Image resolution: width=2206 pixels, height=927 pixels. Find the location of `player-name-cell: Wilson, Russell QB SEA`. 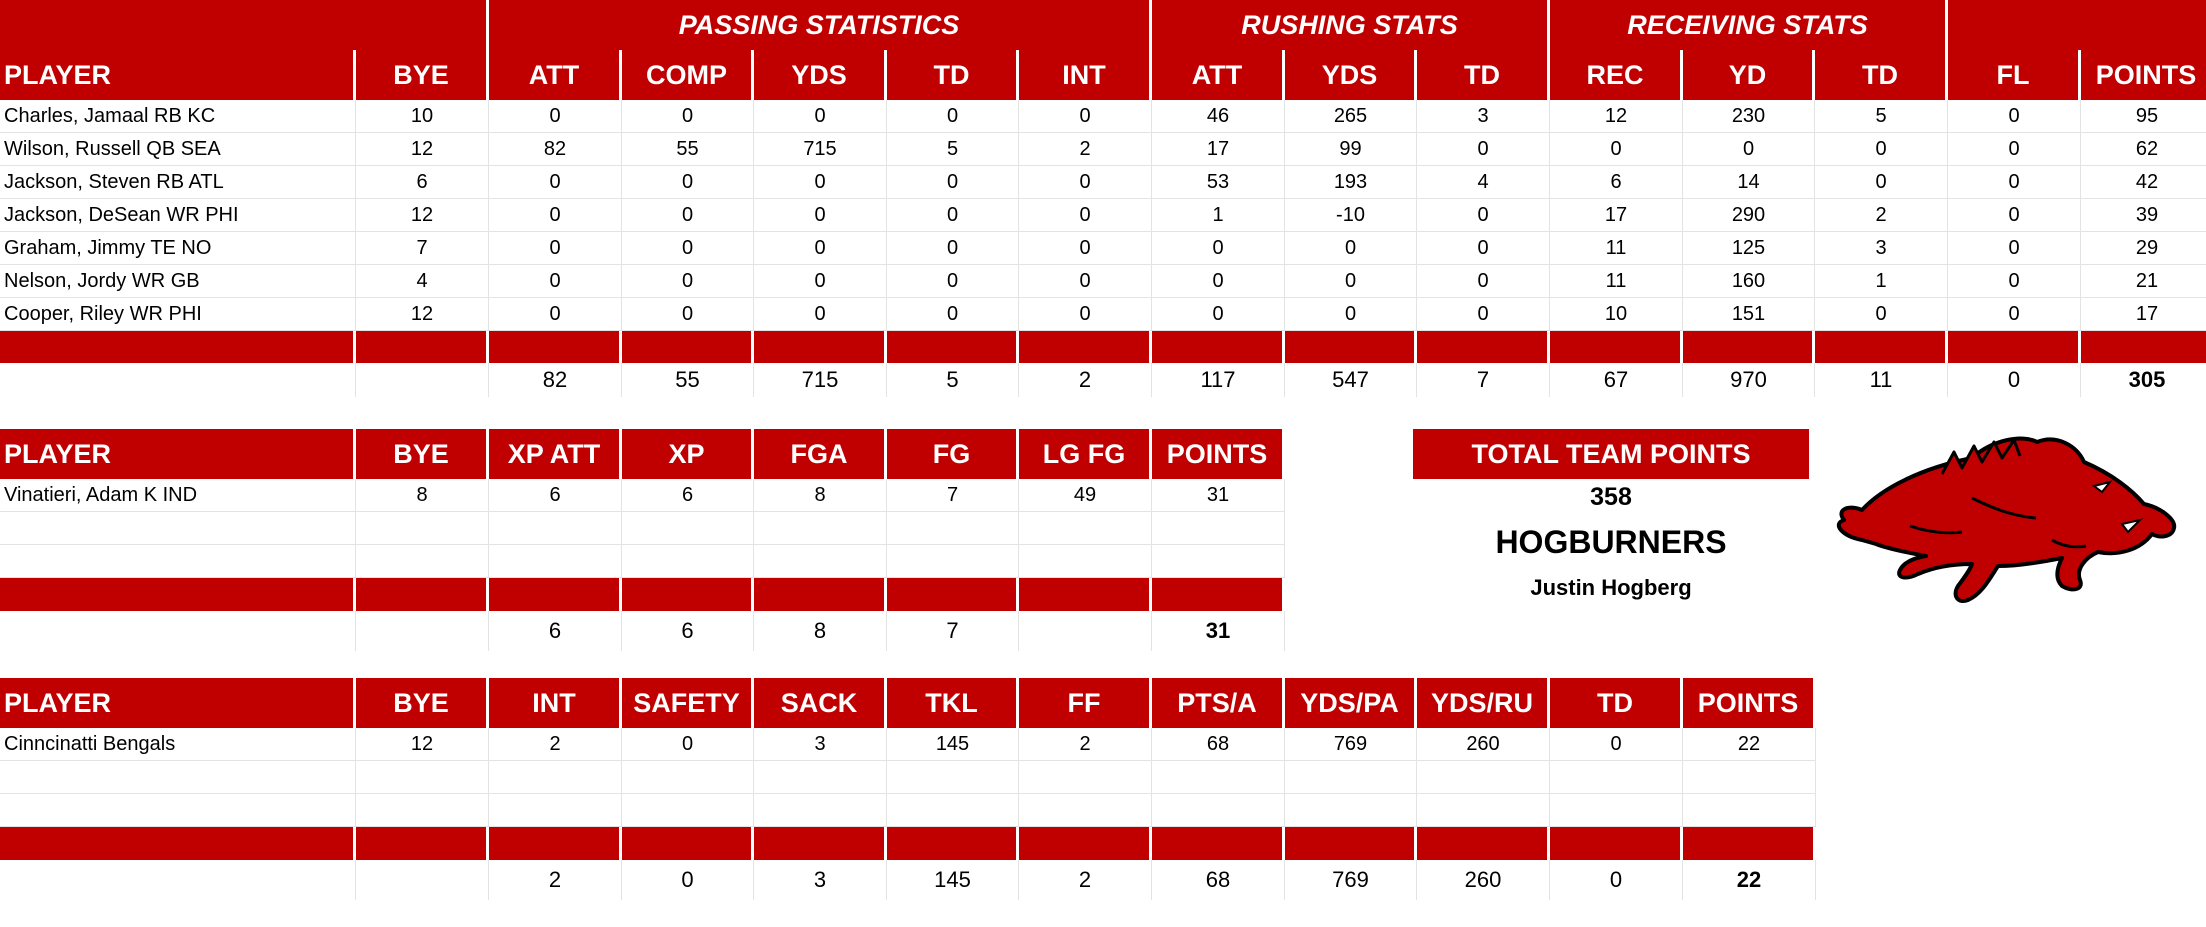

player-name-cell: Wilson, Russell QB SEA is located at coordinates (178, 149).